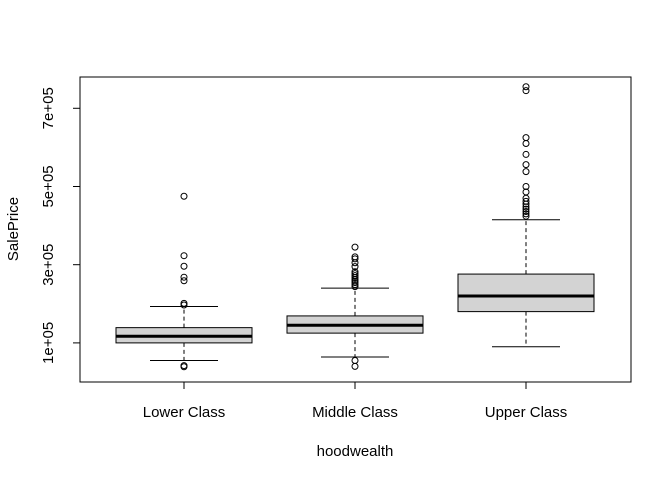 The image size is (672, 480). Describe the element at coordinates (526, 412) in the screenshot. I see `x-tick-label: Upper Class` at that location.